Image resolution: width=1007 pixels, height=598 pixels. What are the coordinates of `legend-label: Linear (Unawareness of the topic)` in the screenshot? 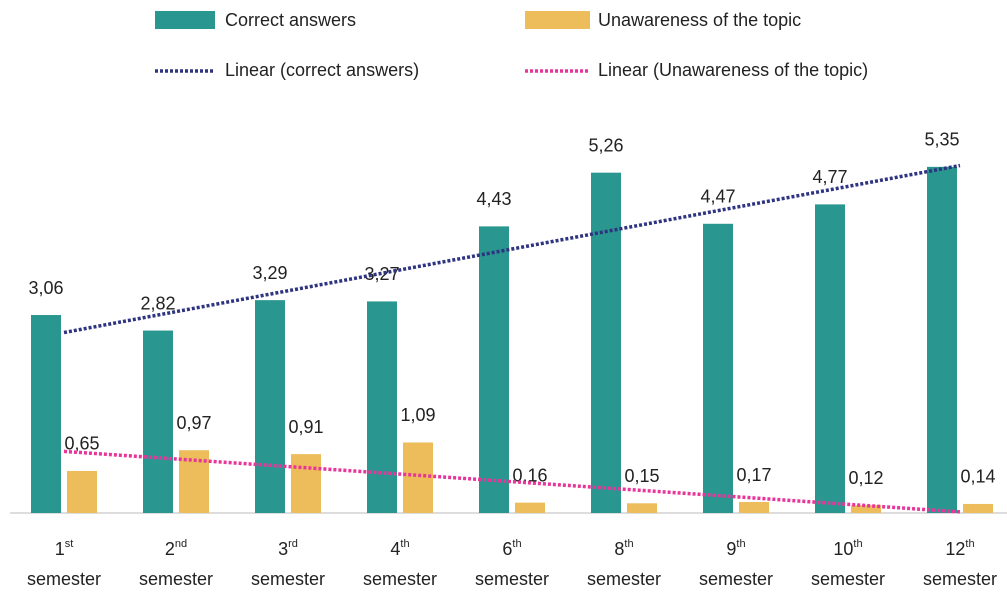 It's located at (733, 70).